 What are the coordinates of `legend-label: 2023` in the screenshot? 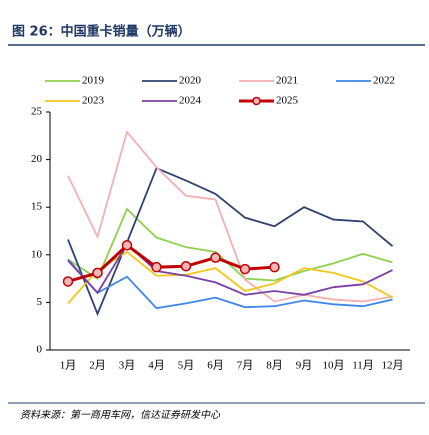 It's located at (93, 101).